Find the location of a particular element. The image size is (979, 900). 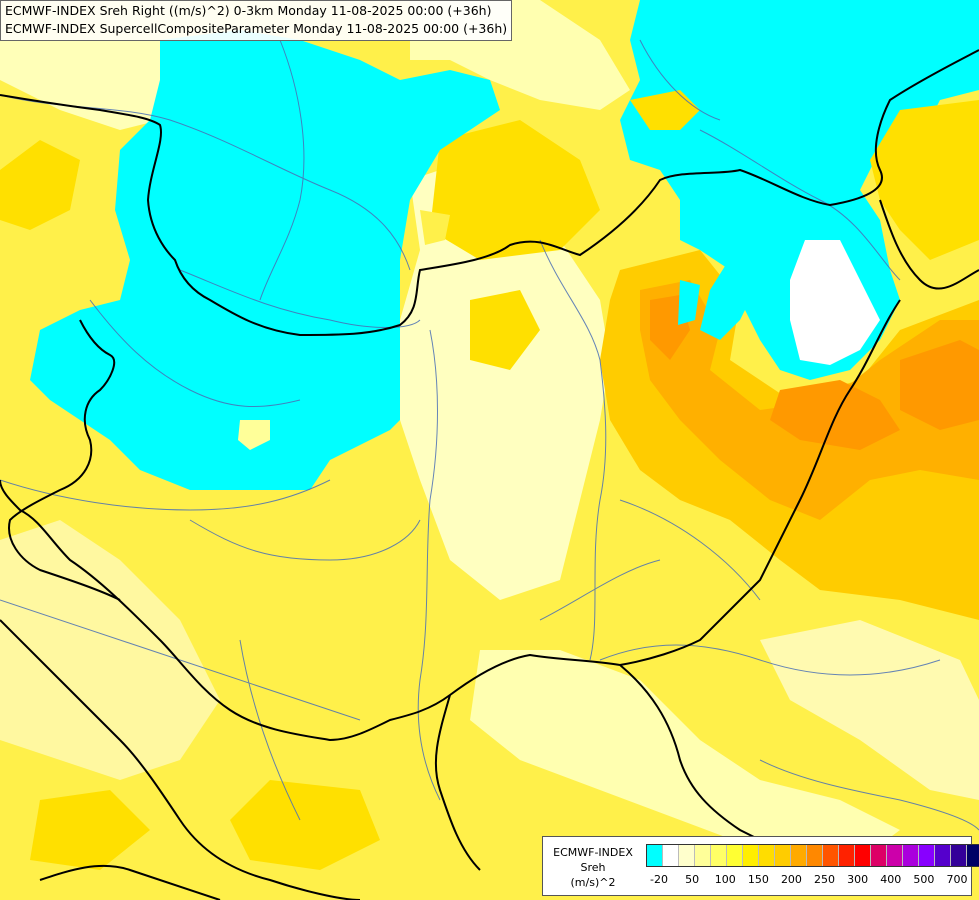

legend-tick-label: 200 is located at coordinates (791, 879).